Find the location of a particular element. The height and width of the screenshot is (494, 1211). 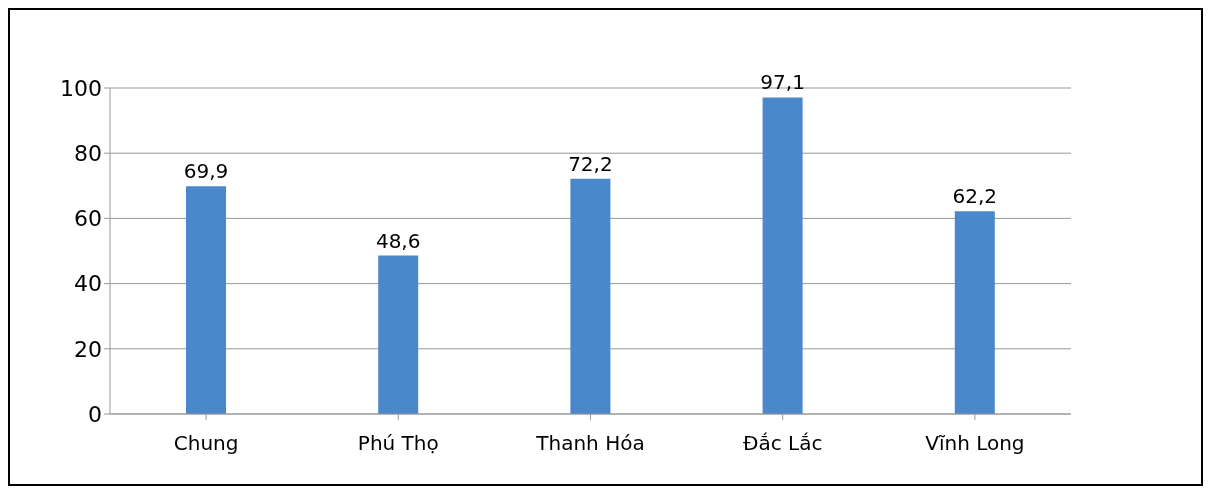

y-tick-label: 0 is located at coordinates (95, 414).